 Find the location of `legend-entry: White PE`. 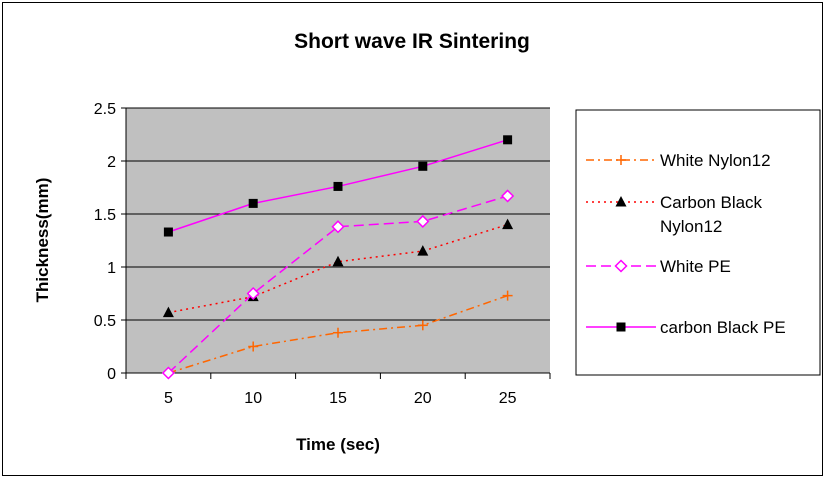

legend-entry: White PE is located at coordinates (658, 266).